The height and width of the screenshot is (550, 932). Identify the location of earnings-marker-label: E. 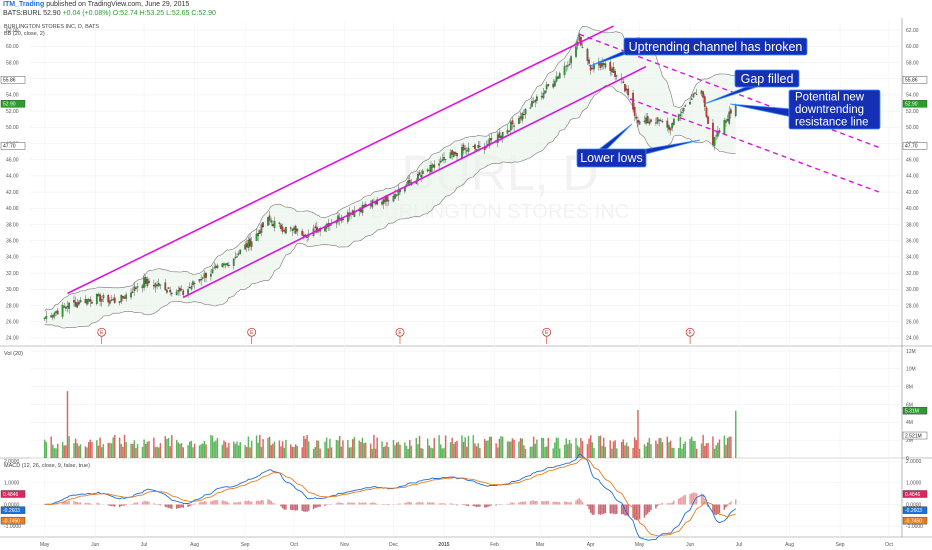
(252, 333).